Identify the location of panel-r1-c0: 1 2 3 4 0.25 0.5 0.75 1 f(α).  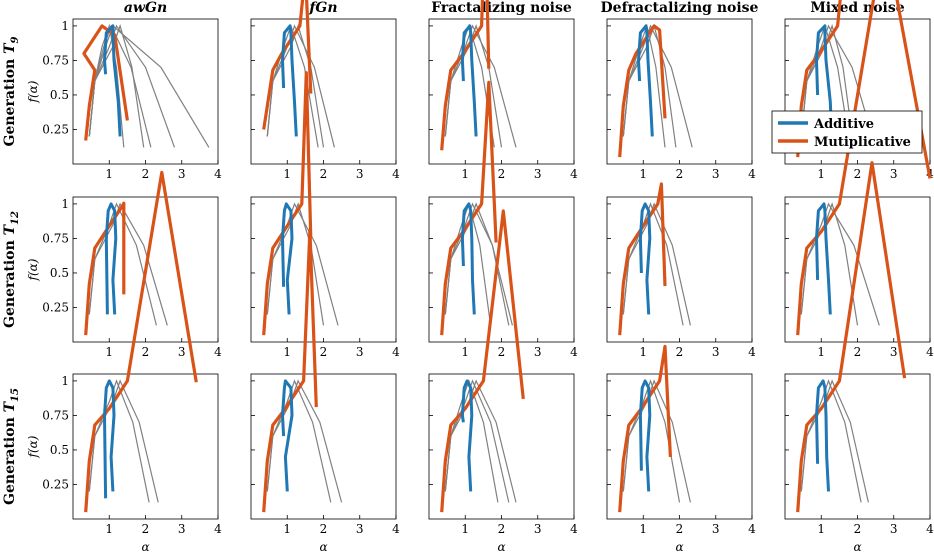
(124, 277).